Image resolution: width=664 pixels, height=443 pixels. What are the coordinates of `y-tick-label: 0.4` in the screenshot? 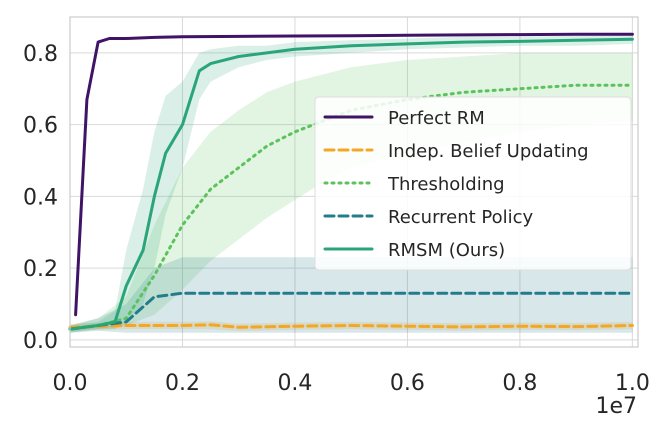 It's located at (40, 197).